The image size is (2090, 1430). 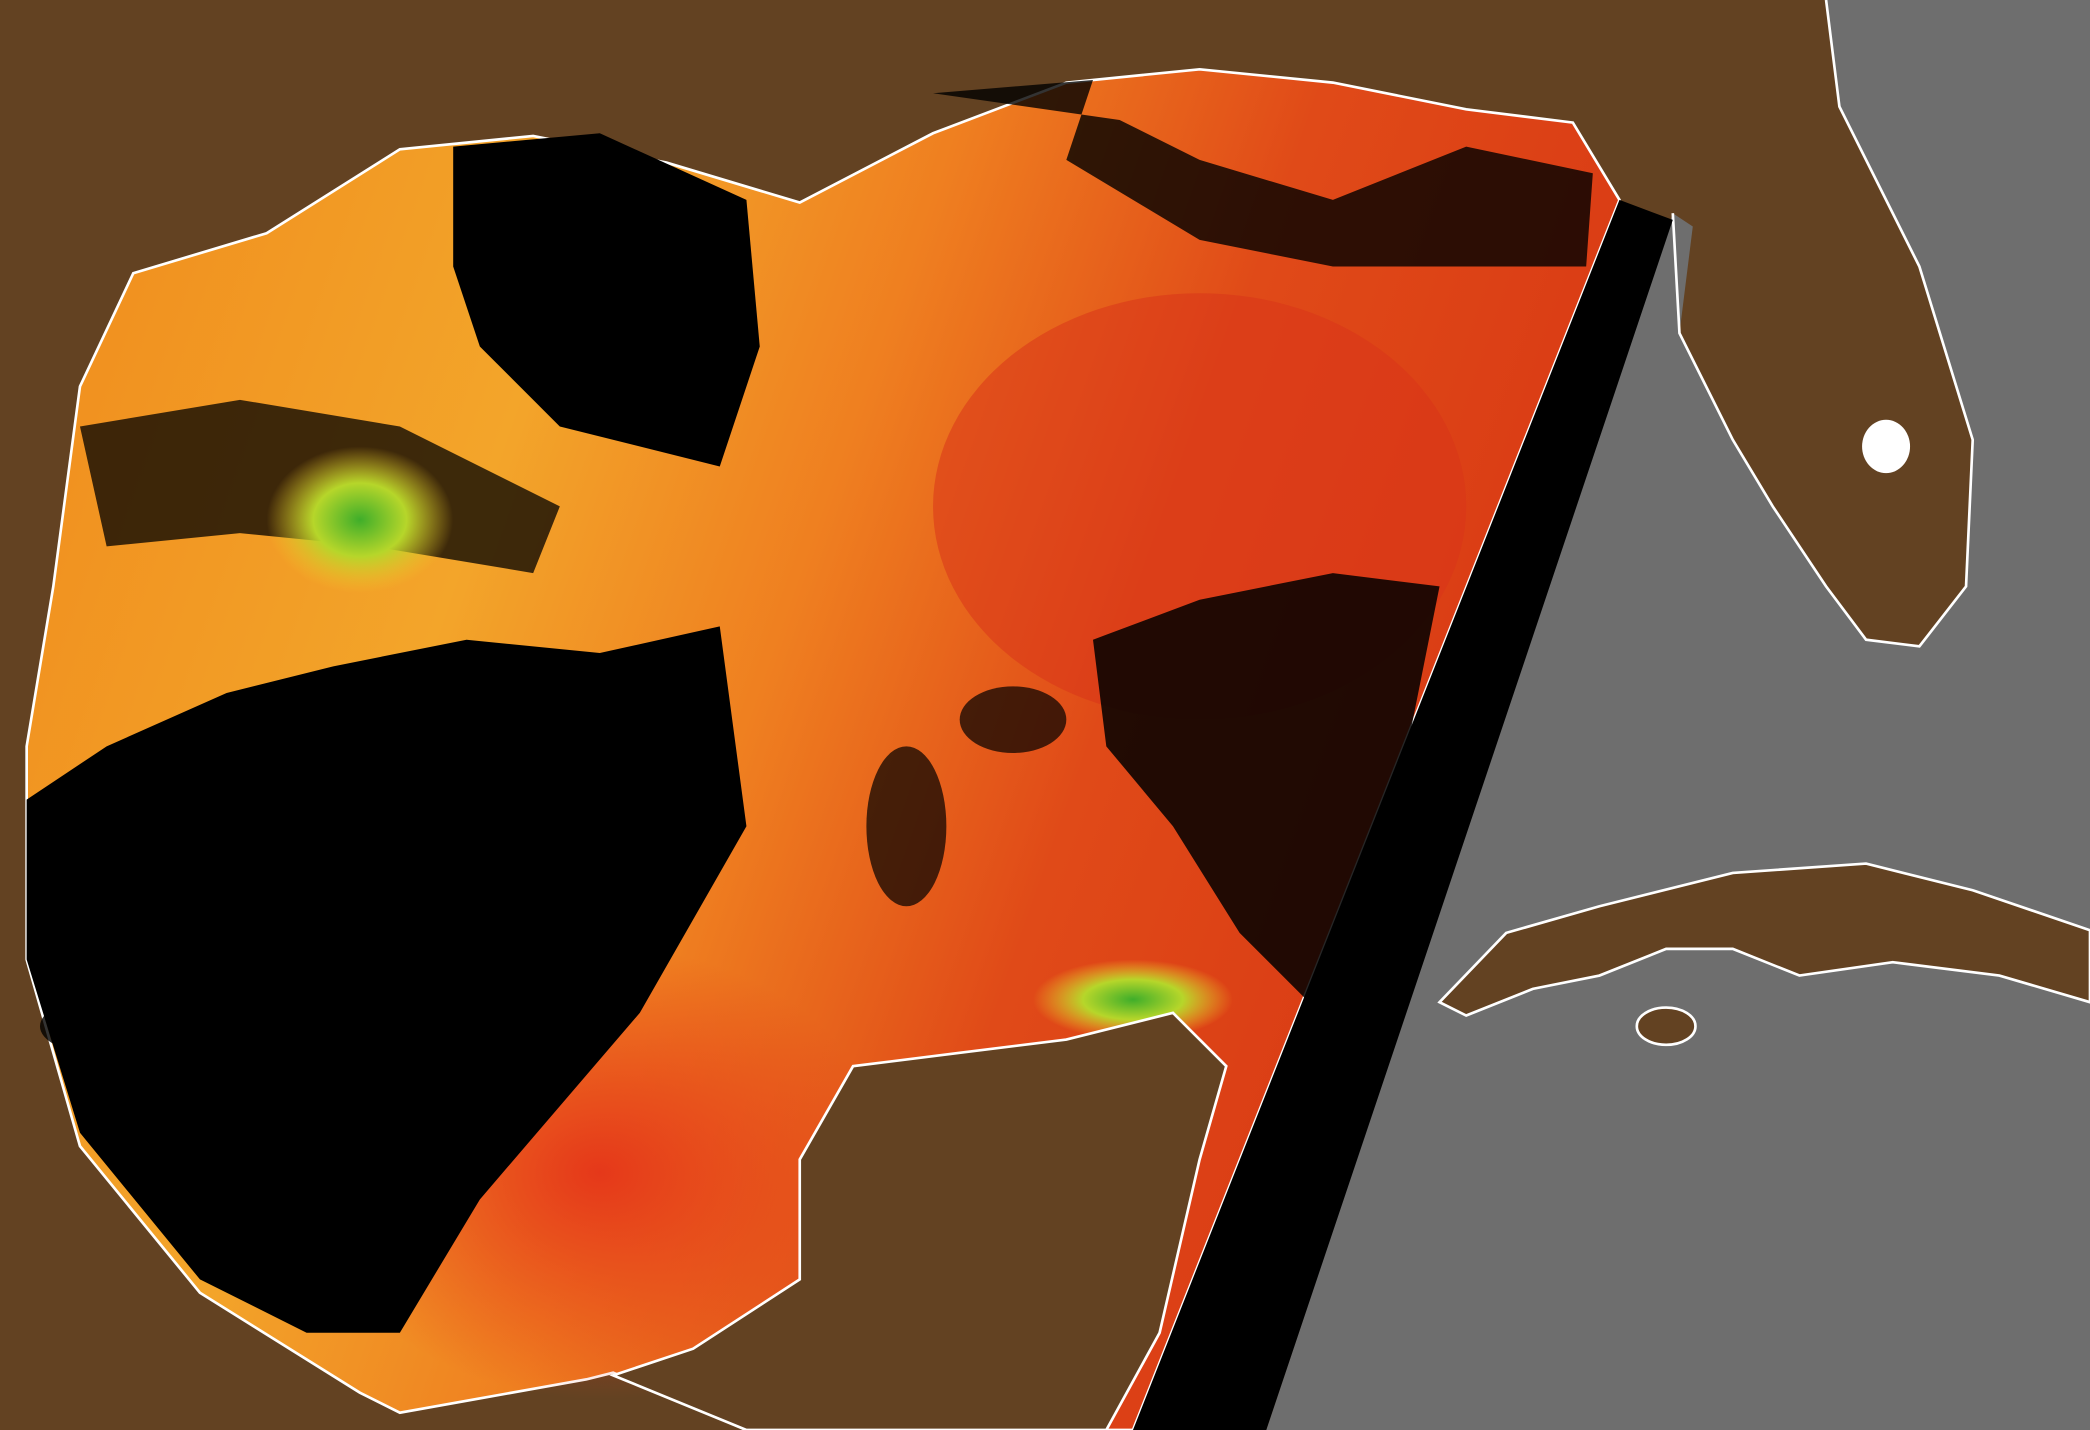 What do you see at coordinates (1666, 1026) in the screenshot?
I see `isla-juventud` at bounding box center [1666, 1026].